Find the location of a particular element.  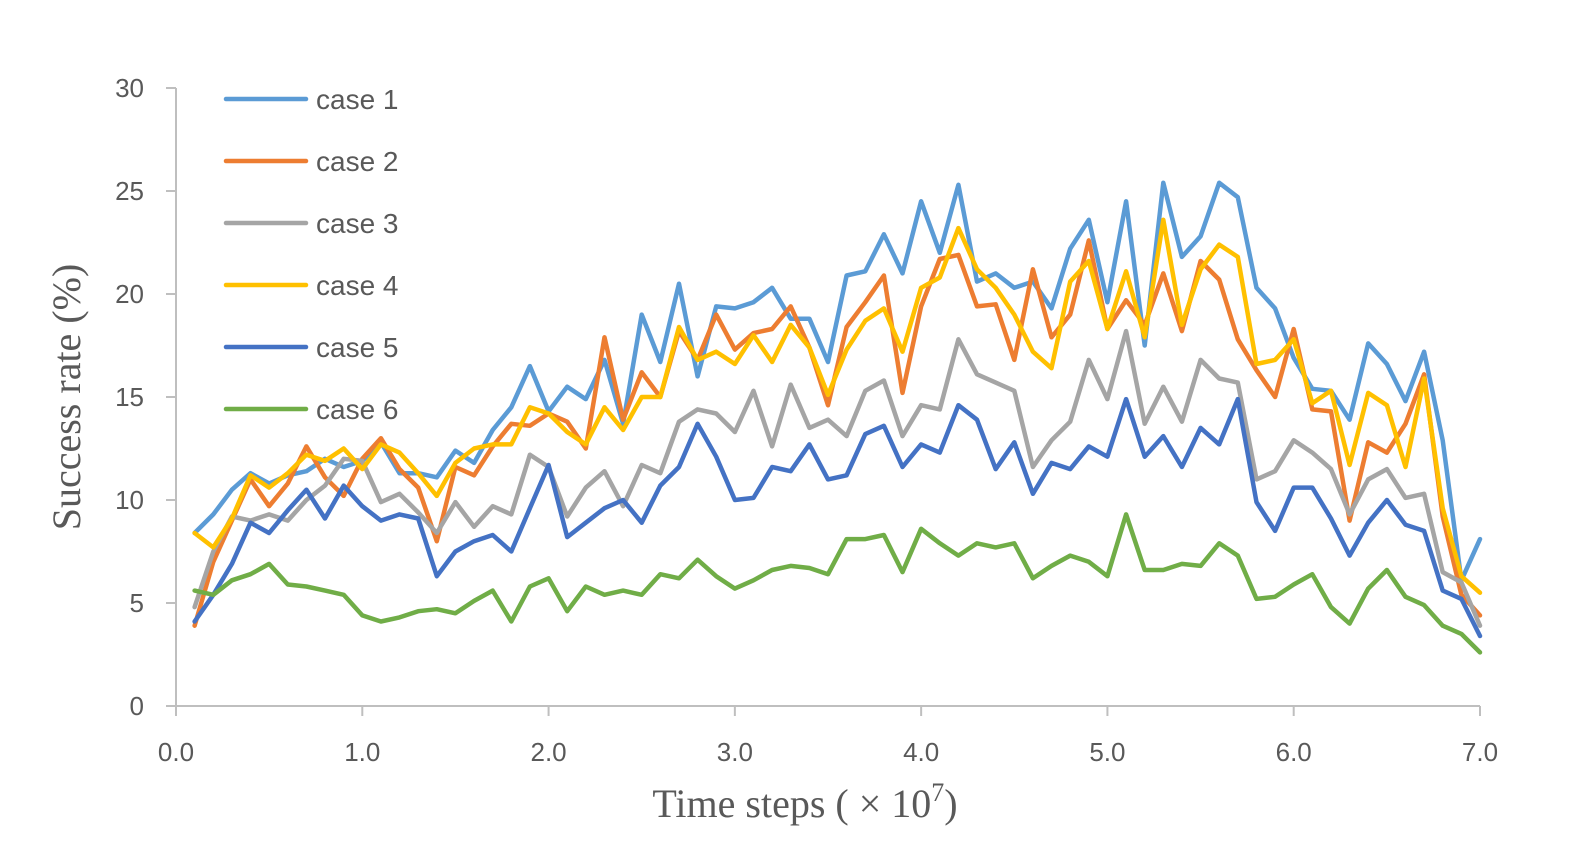

legend-label: case 5 is located at coordinates (357, 347).